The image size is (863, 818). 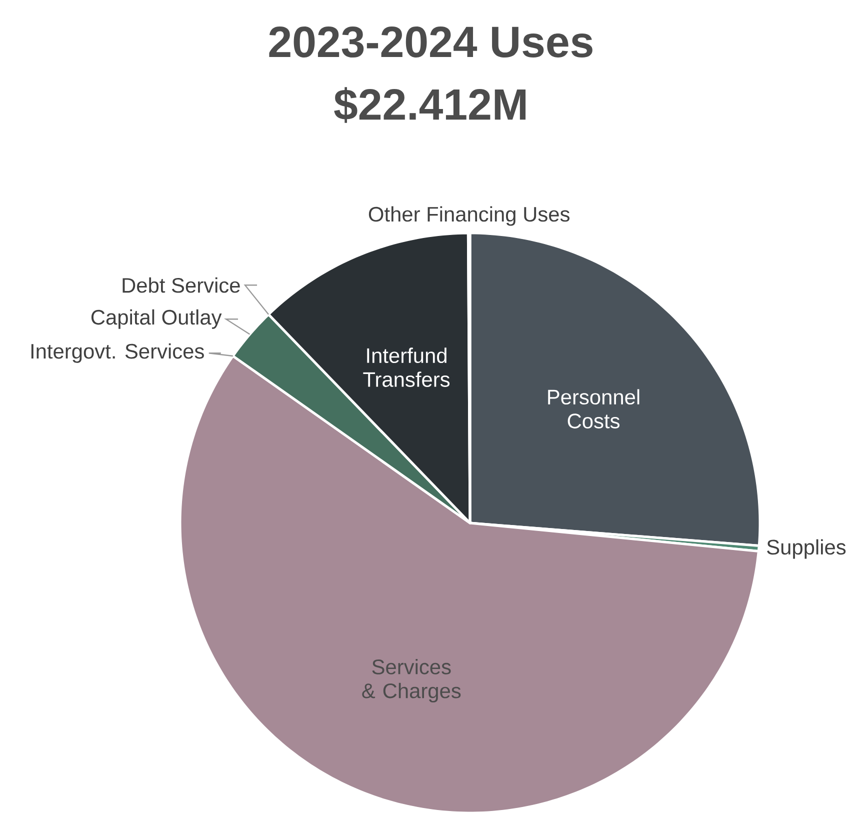 What do you see at coordinates (117, 353) in the screenshot?
I see `legend-label: Intergovt. Services` at bounding box center [117, 353].